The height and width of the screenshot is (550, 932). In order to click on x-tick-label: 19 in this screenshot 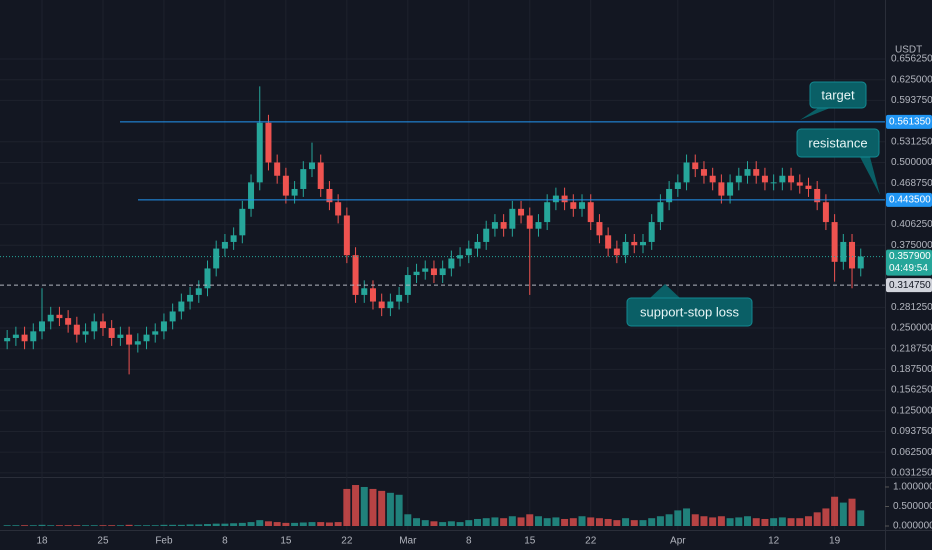, I will do `click(835, 541)`.